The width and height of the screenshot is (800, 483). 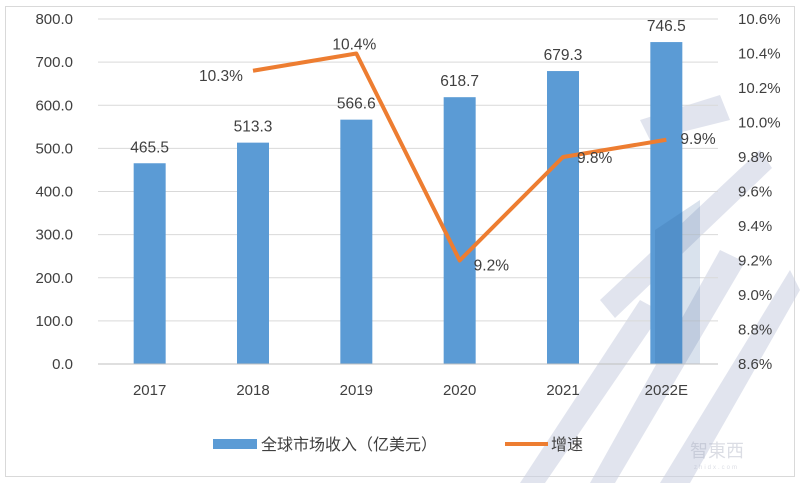 I want to click on right-y-tick-label: 9.8%, so click(x=755, y=157).